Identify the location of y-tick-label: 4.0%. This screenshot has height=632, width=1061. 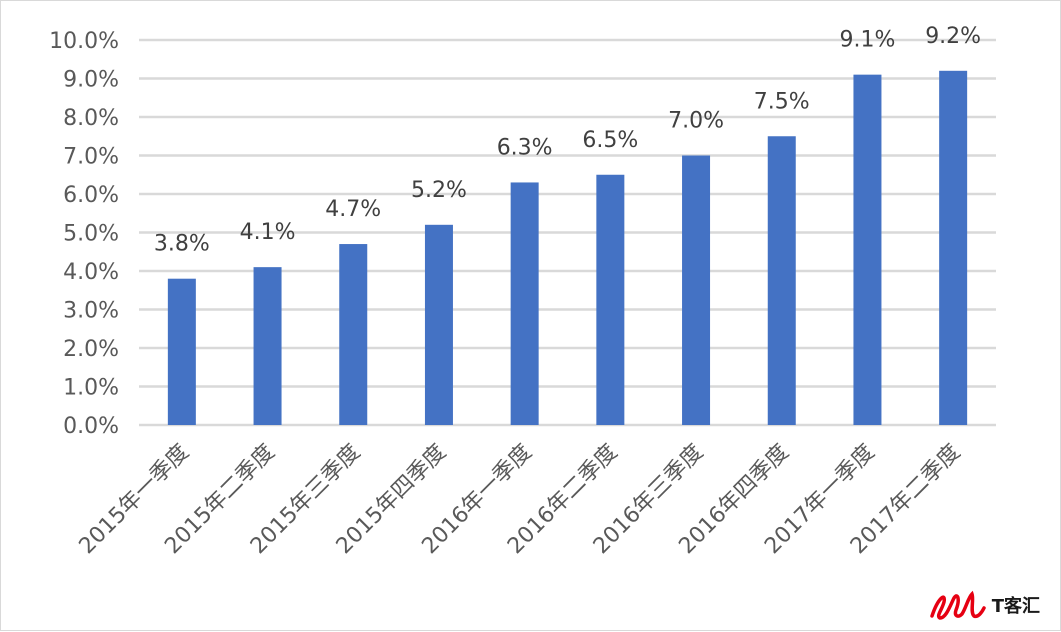
(91, 272).